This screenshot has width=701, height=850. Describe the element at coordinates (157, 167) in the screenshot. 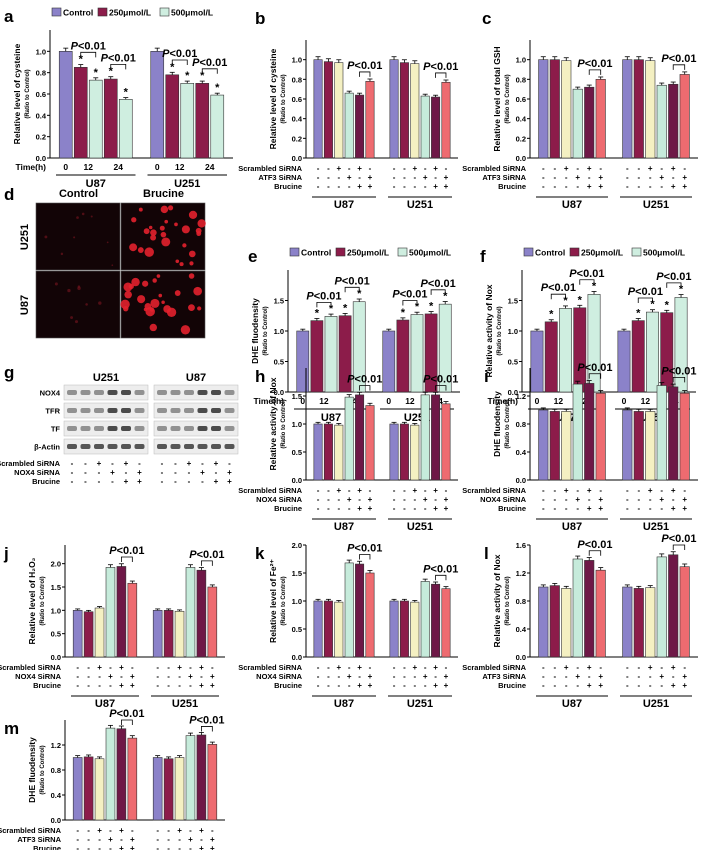

I see `time-tick-label: 0` at that location.